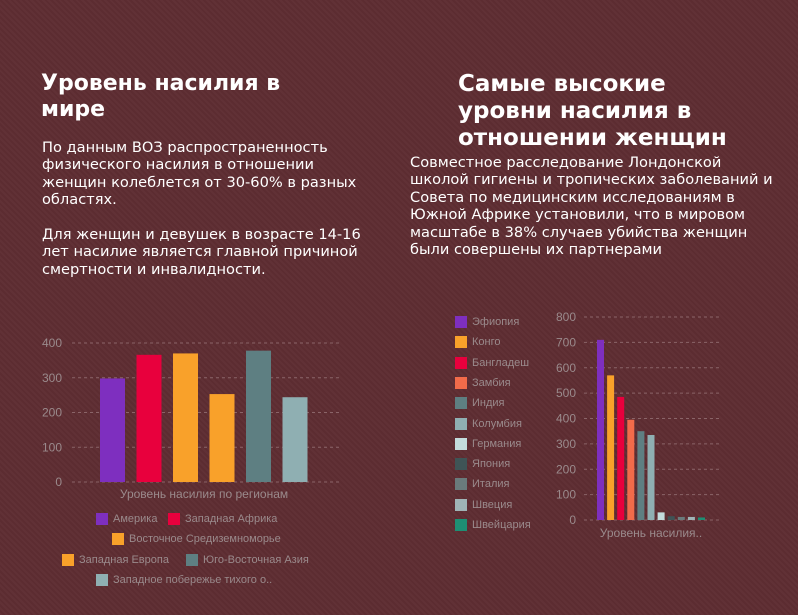  I want to click on right-chart-y-tick-label: 200, so click(566, 469).